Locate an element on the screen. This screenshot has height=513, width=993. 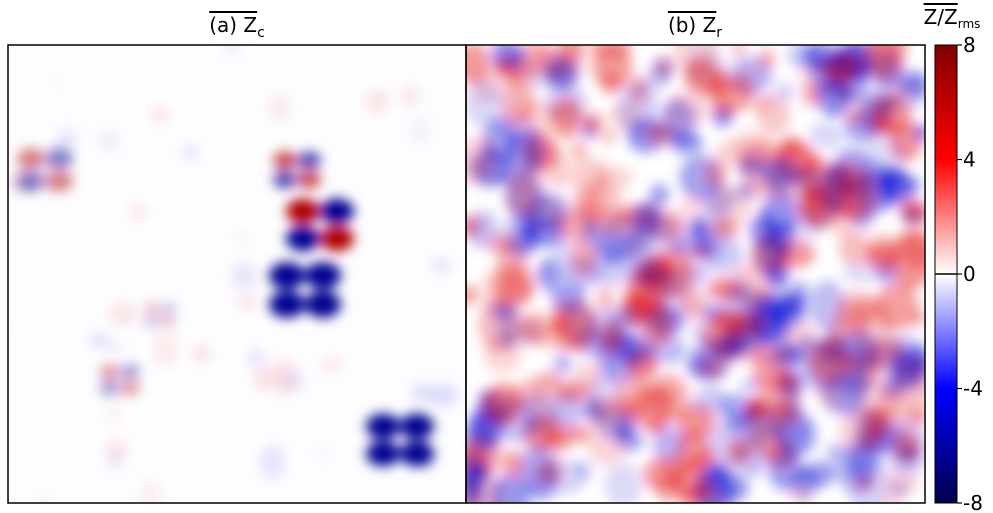
title-sub: c is located at coordinates (261, 33).